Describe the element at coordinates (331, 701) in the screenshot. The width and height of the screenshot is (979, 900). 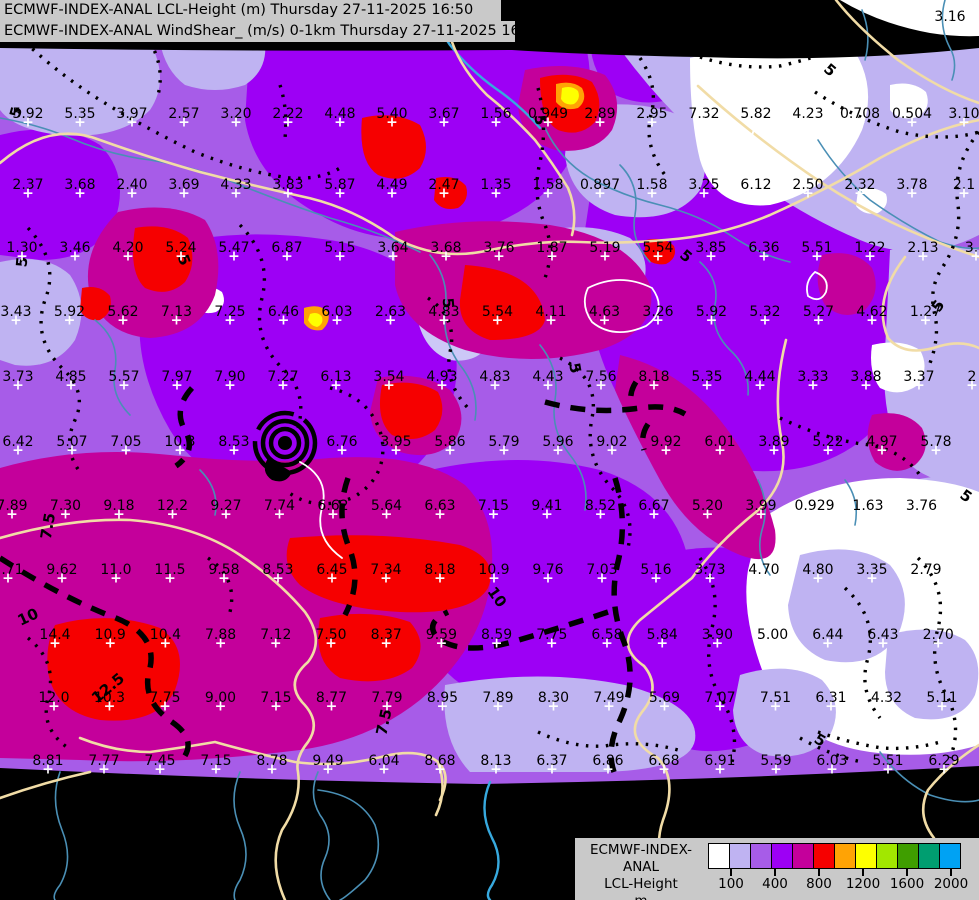
I see `station-value: 8.77 +` at that location.